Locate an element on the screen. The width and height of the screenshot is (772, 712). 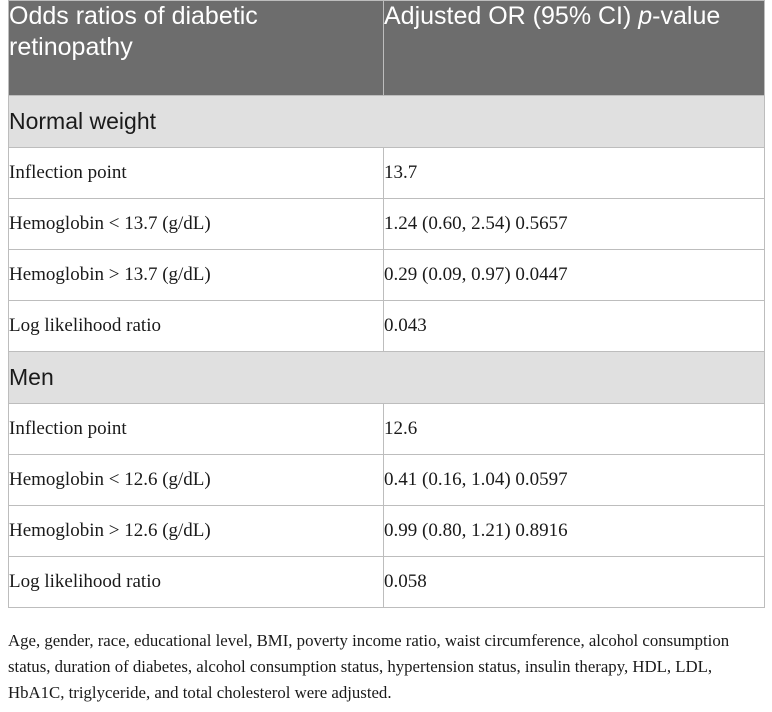
section-title: Men is located at coordinates (386, 377).